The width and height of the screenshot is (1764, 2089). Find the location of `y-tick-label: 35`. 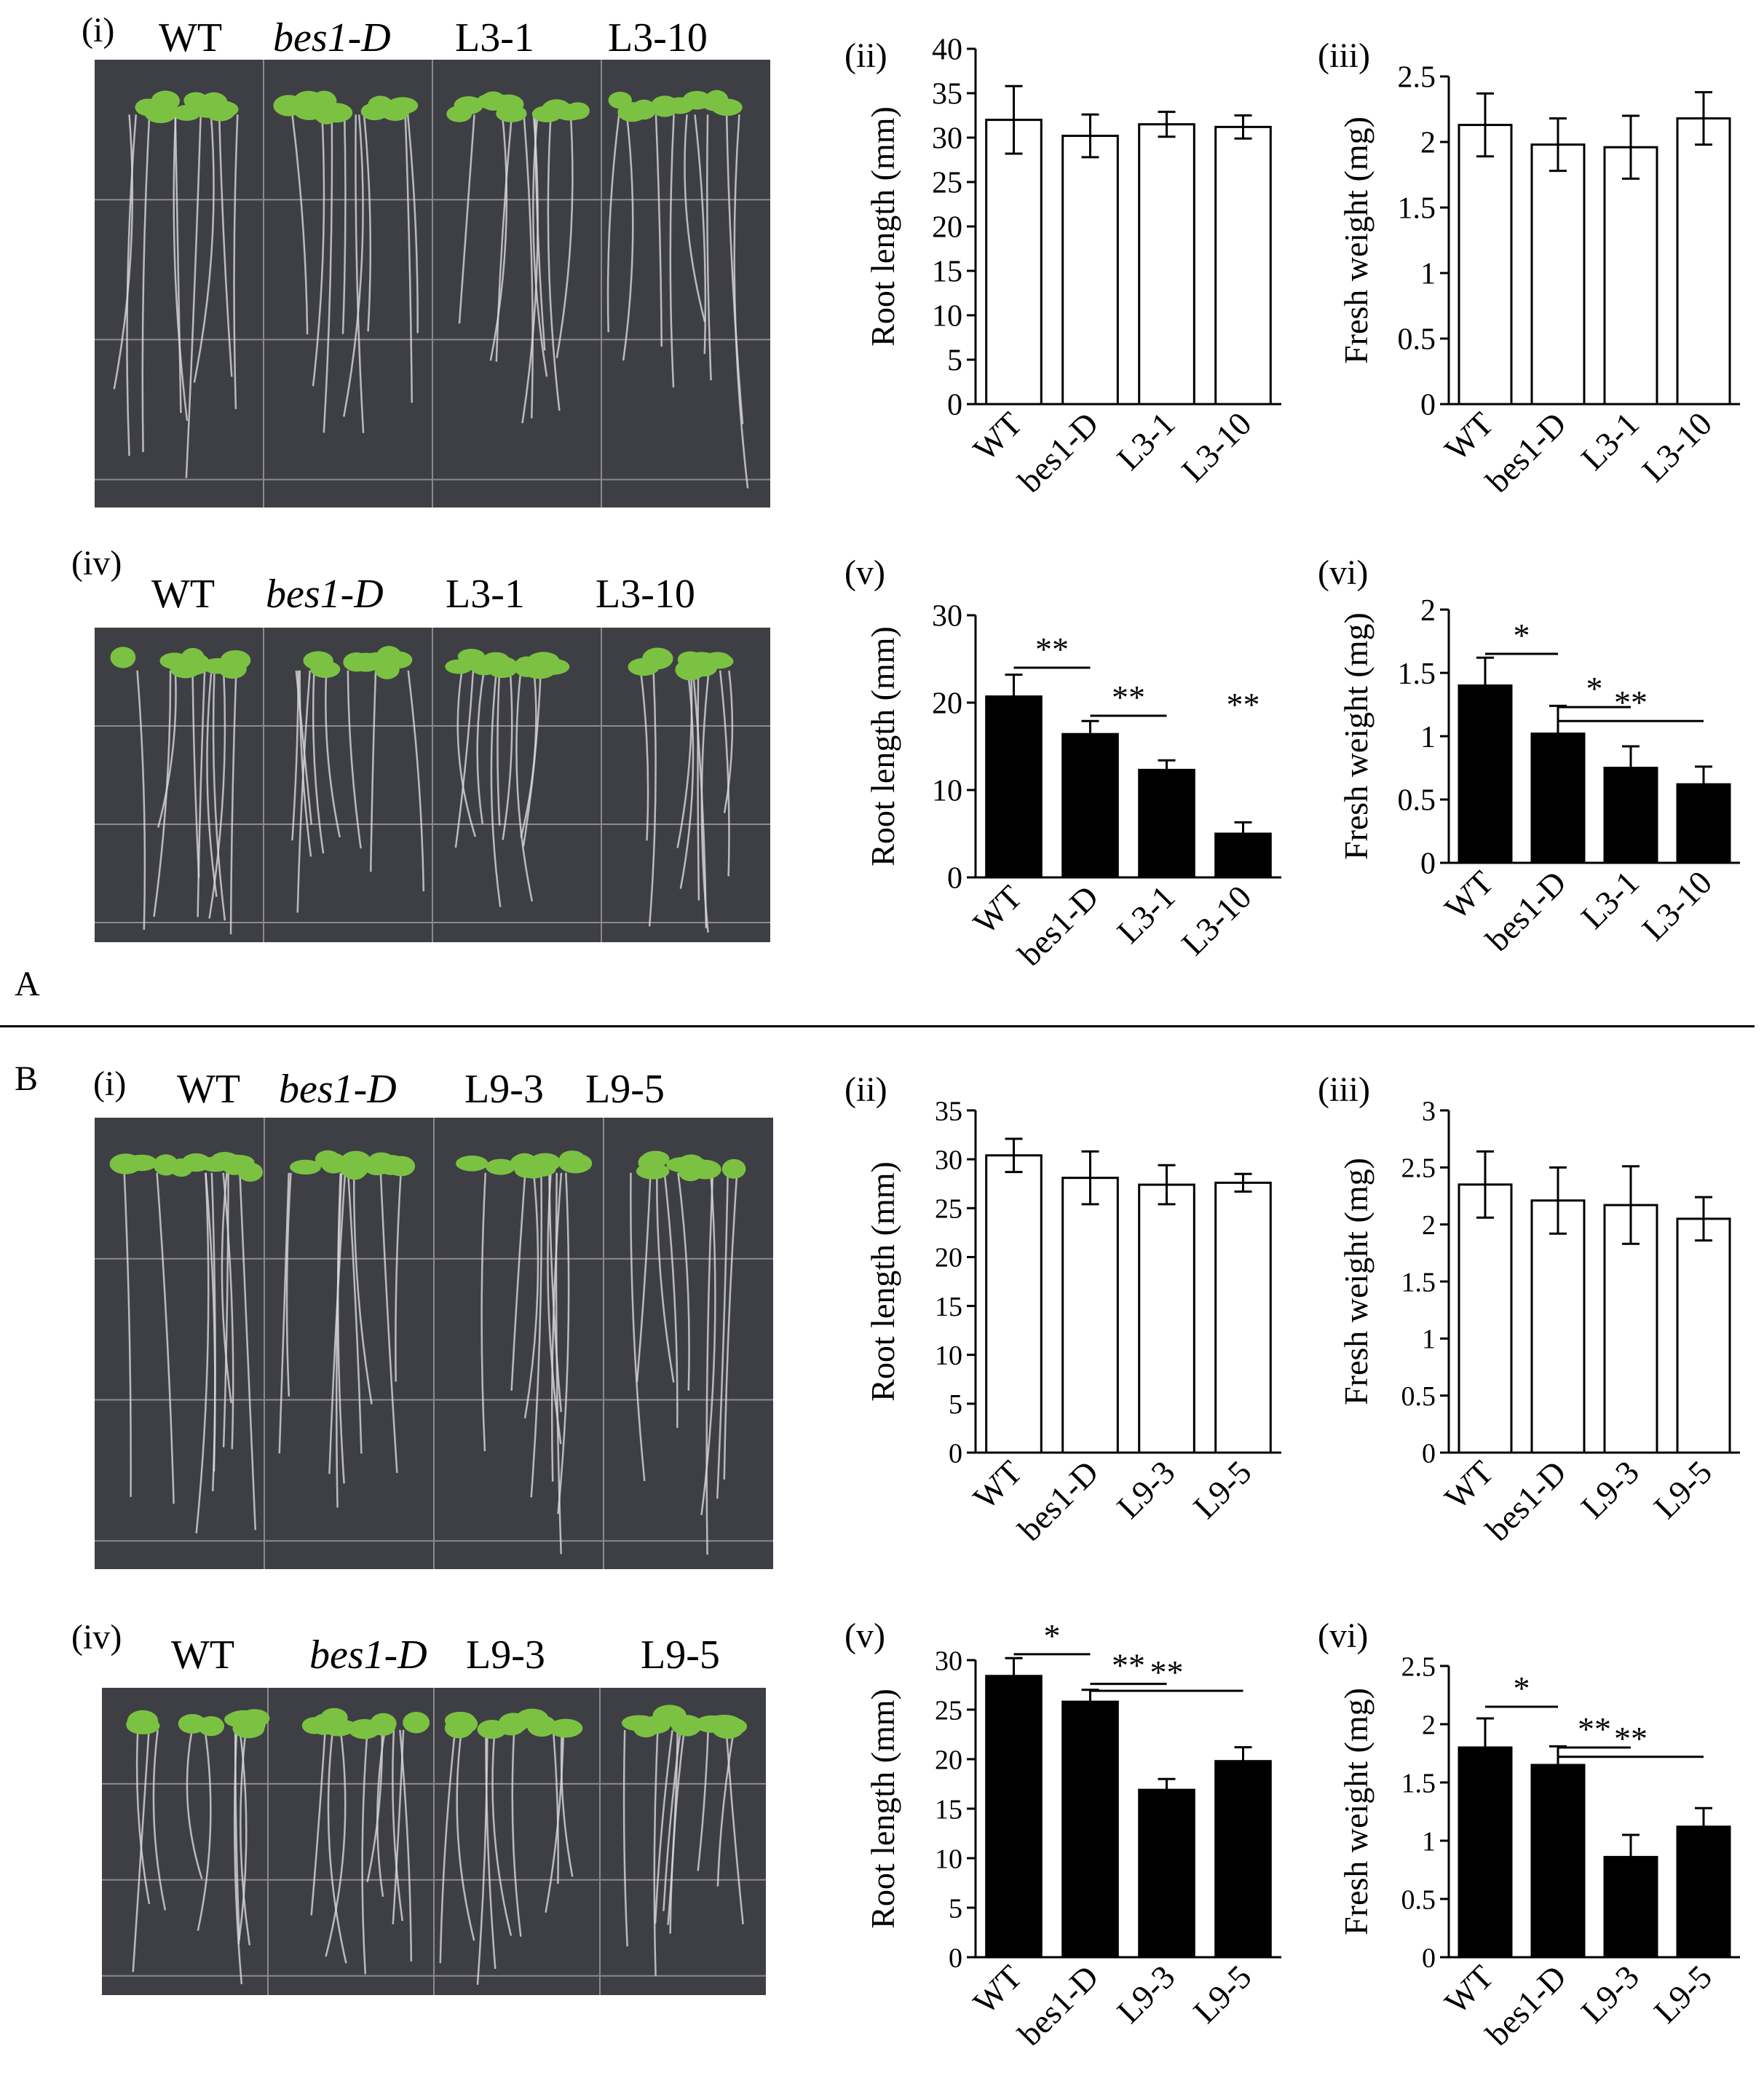

y-tick-label: 35 is located at coordinates (948, 1111).